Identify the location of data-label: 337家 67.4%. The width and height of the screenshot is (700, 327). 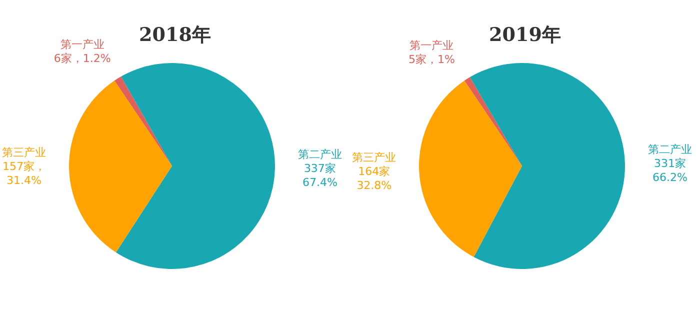
(319, 176).